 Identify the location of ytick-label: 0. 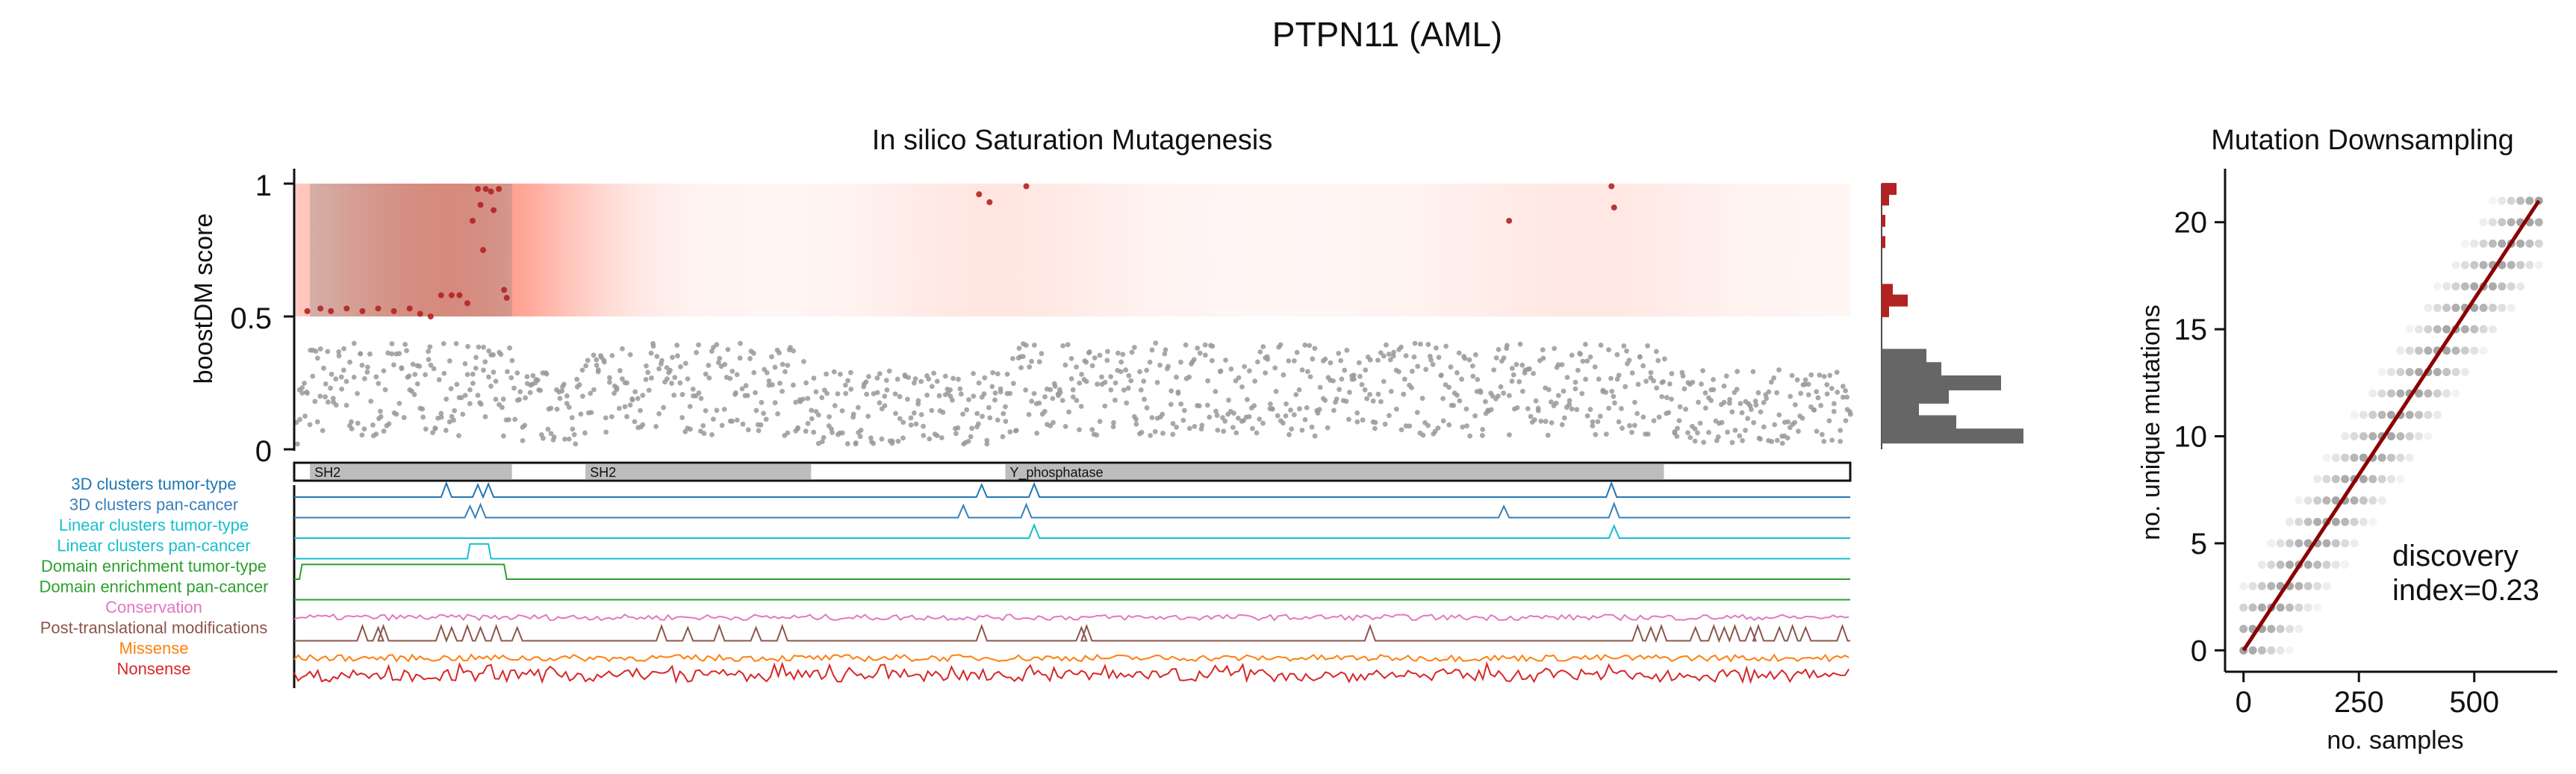
(2199, 650).